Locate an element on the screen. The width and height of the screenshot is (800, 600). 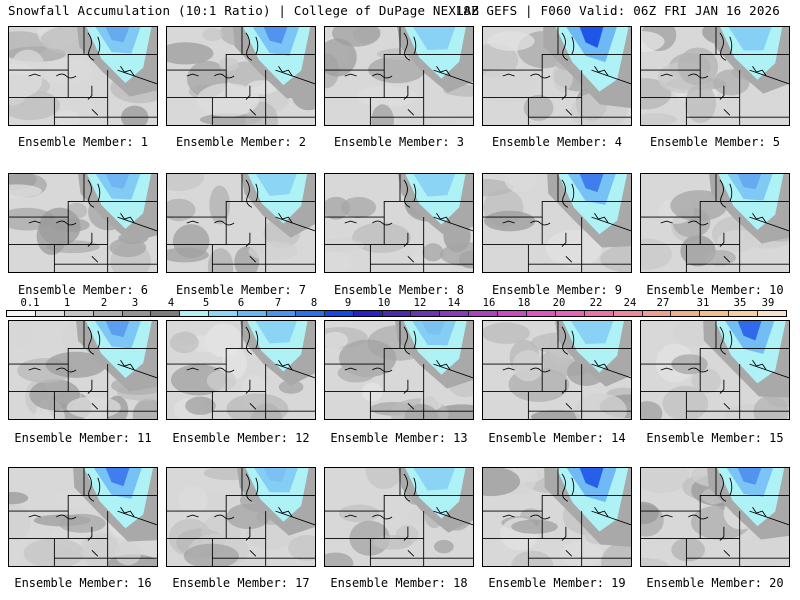
ensemble-member-label: Ensemble Member: 16 is located at coordinates (83, 583).